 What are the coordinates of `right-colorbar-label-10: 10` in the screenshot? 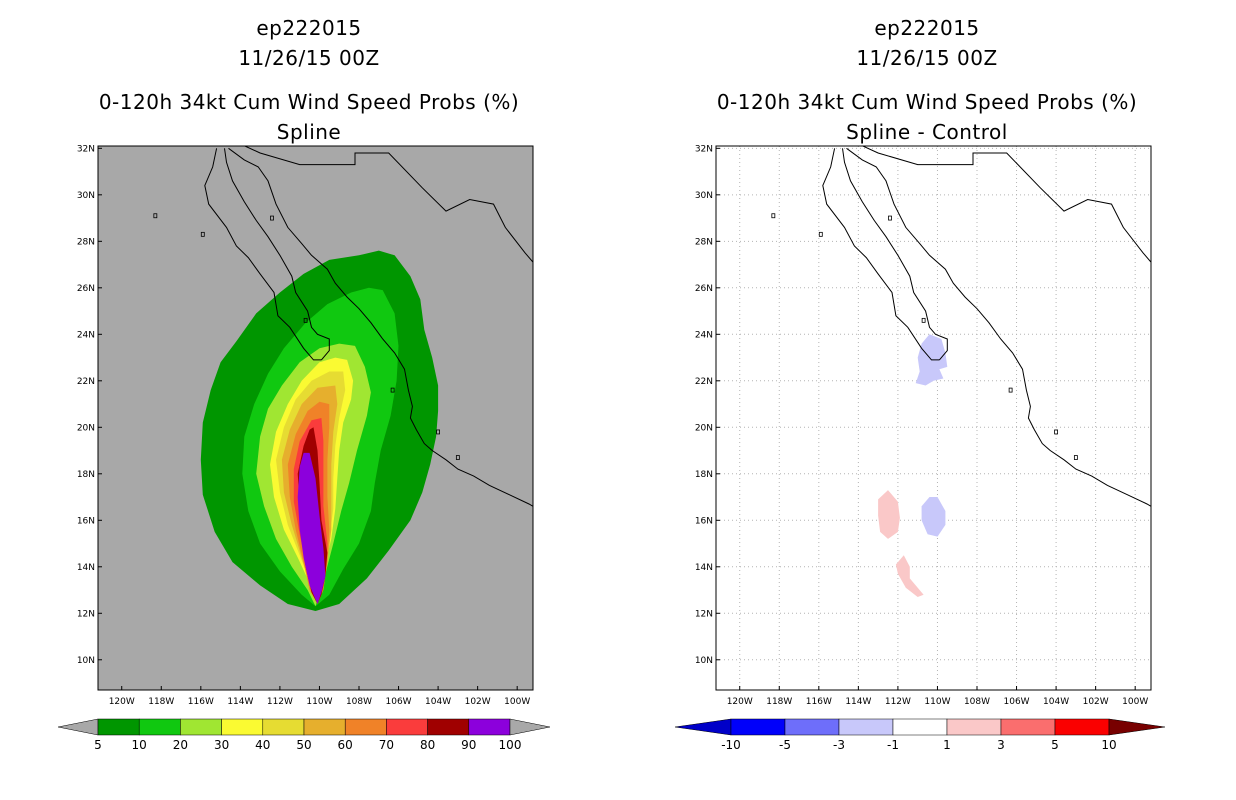 It's located at (1108, 745).